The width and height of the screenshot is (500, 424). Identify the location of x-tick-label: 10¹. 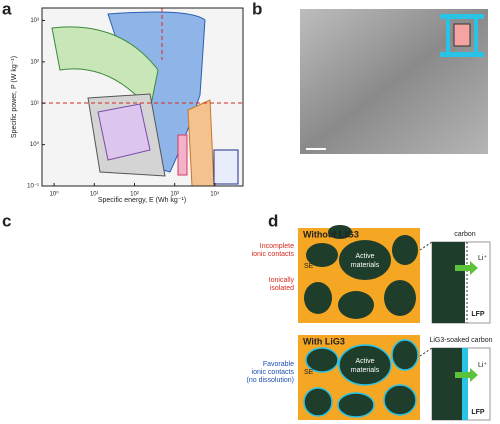
(94, 195).